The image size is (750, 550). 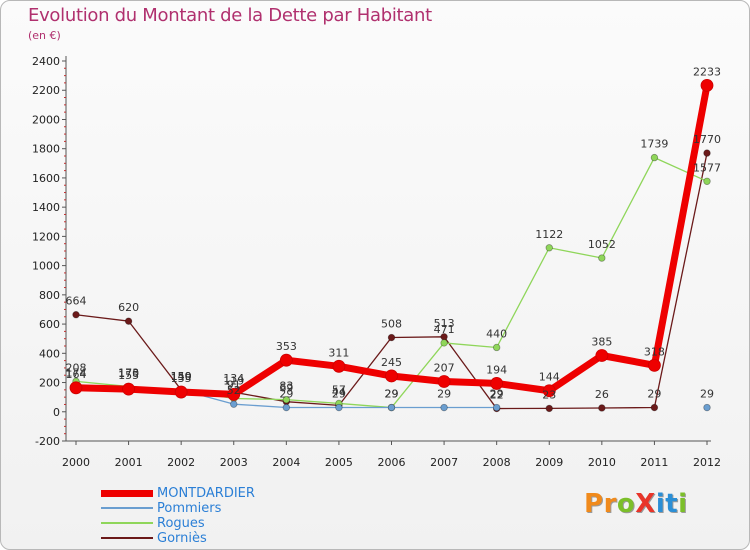 What do you see at coordinates (49, 295) in the screenshot?
I see `y-tick-label: 800` at bounding box center [49, 295].